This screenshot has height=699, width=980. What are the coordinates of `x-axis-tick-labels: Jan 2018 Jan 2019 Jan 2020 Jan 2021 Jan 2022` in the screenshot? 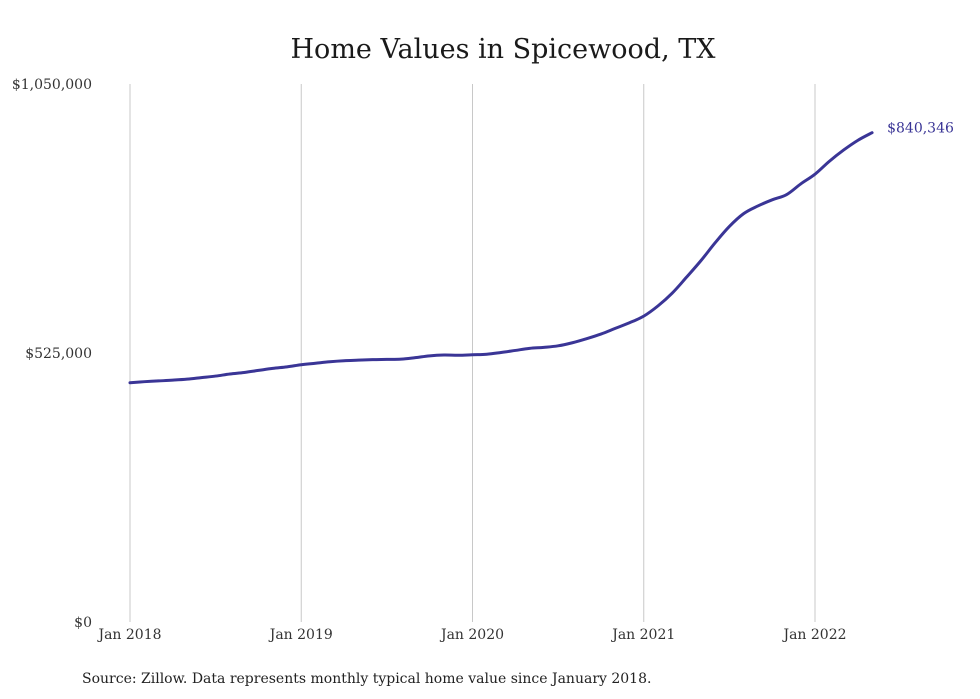 It's located at (471, 635).